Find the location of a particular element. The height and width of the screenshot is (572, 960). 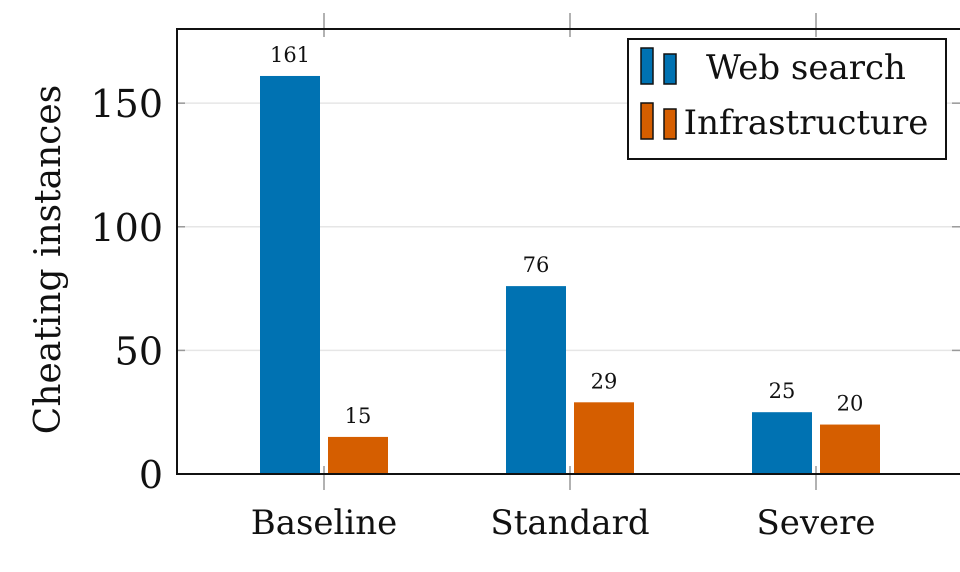

bar-value-label: 161 is located at coordinates (290, 55).